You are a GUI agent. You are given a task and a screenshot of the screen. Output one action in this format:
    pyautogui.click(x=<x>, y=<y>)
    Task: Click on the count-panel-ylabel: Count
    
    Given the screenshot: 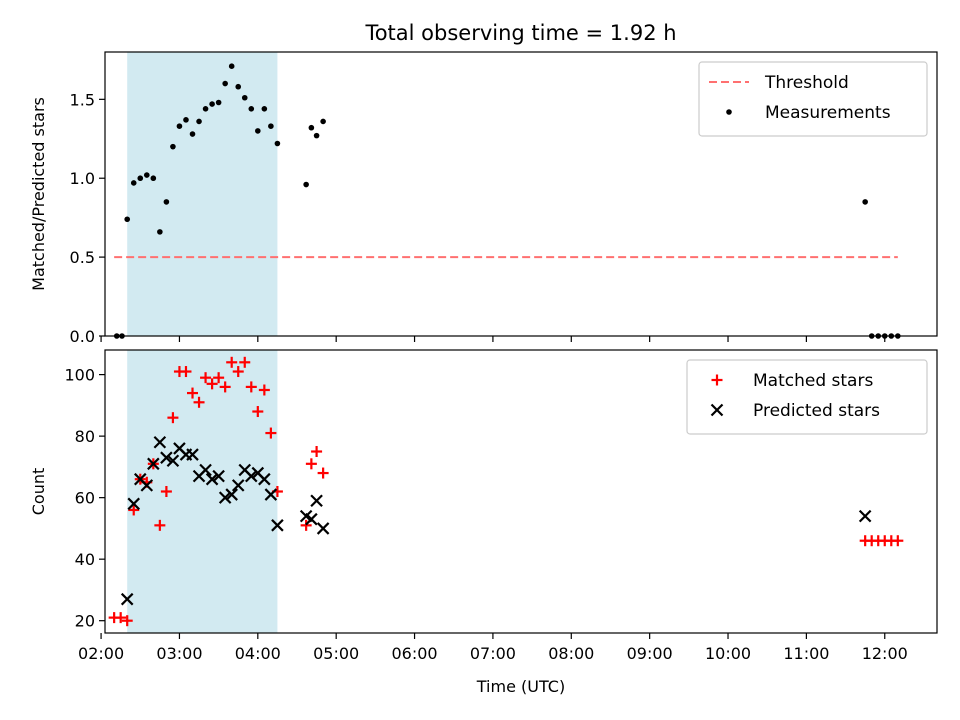 What is the action you would take?
    pyautogui.click(x=38, y=492)
    